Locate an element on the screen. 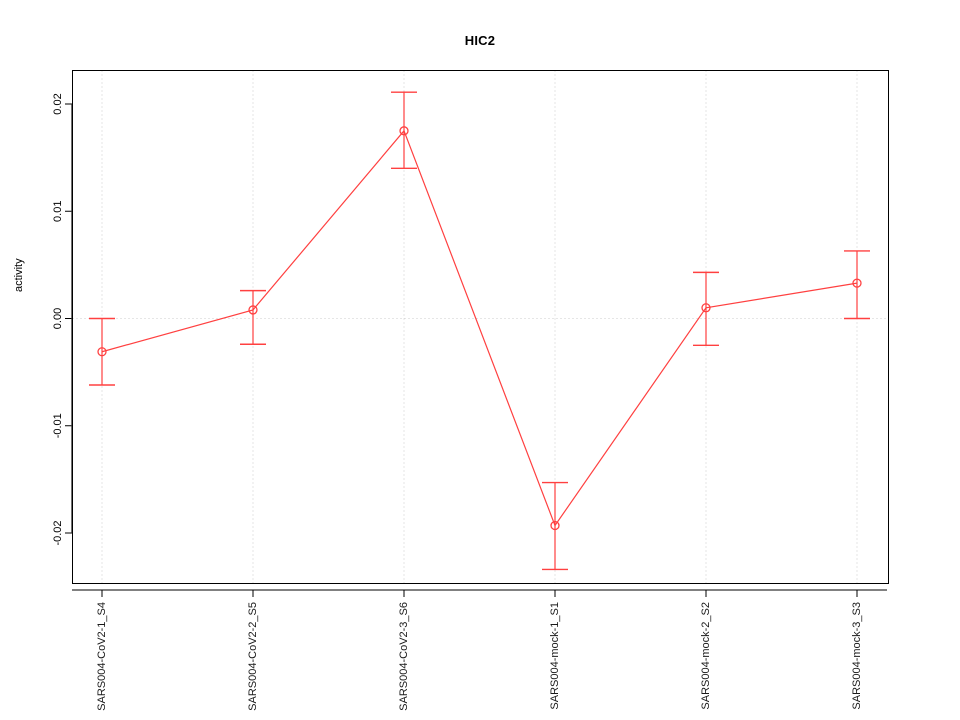 The height and width of the screenshot is (720, 960). x-tick-label: SARS004-mock-1_S1 is located at coordinates (555, 656).